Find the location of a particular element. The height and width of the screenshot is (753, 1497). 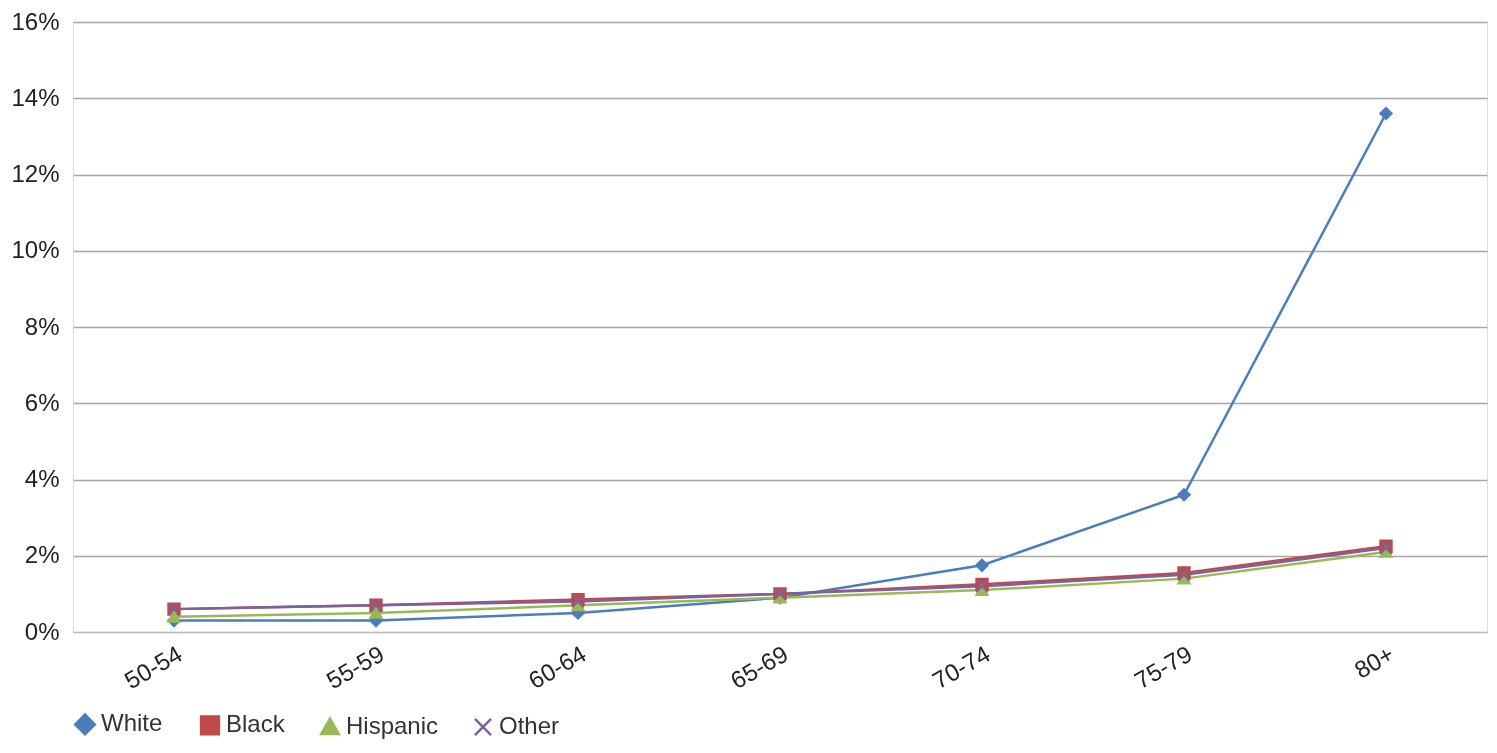

y-tick-label: 0% is located at coordinates (42, 631).